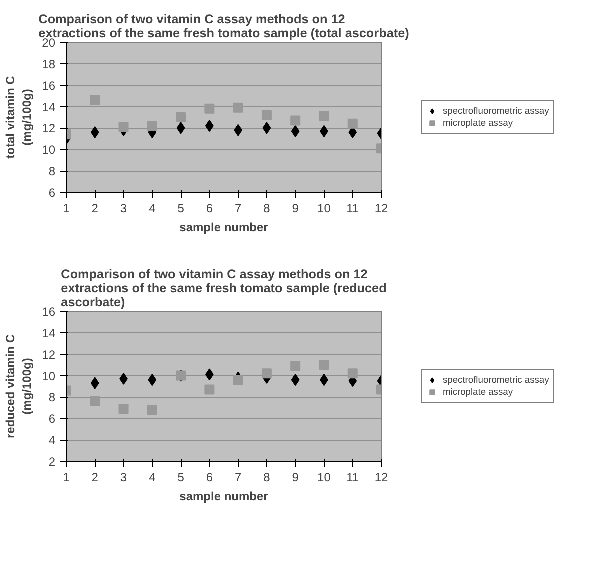  I want to click on y-axis-title: reduced vitamin C (mg/100g), so click(18, 386).